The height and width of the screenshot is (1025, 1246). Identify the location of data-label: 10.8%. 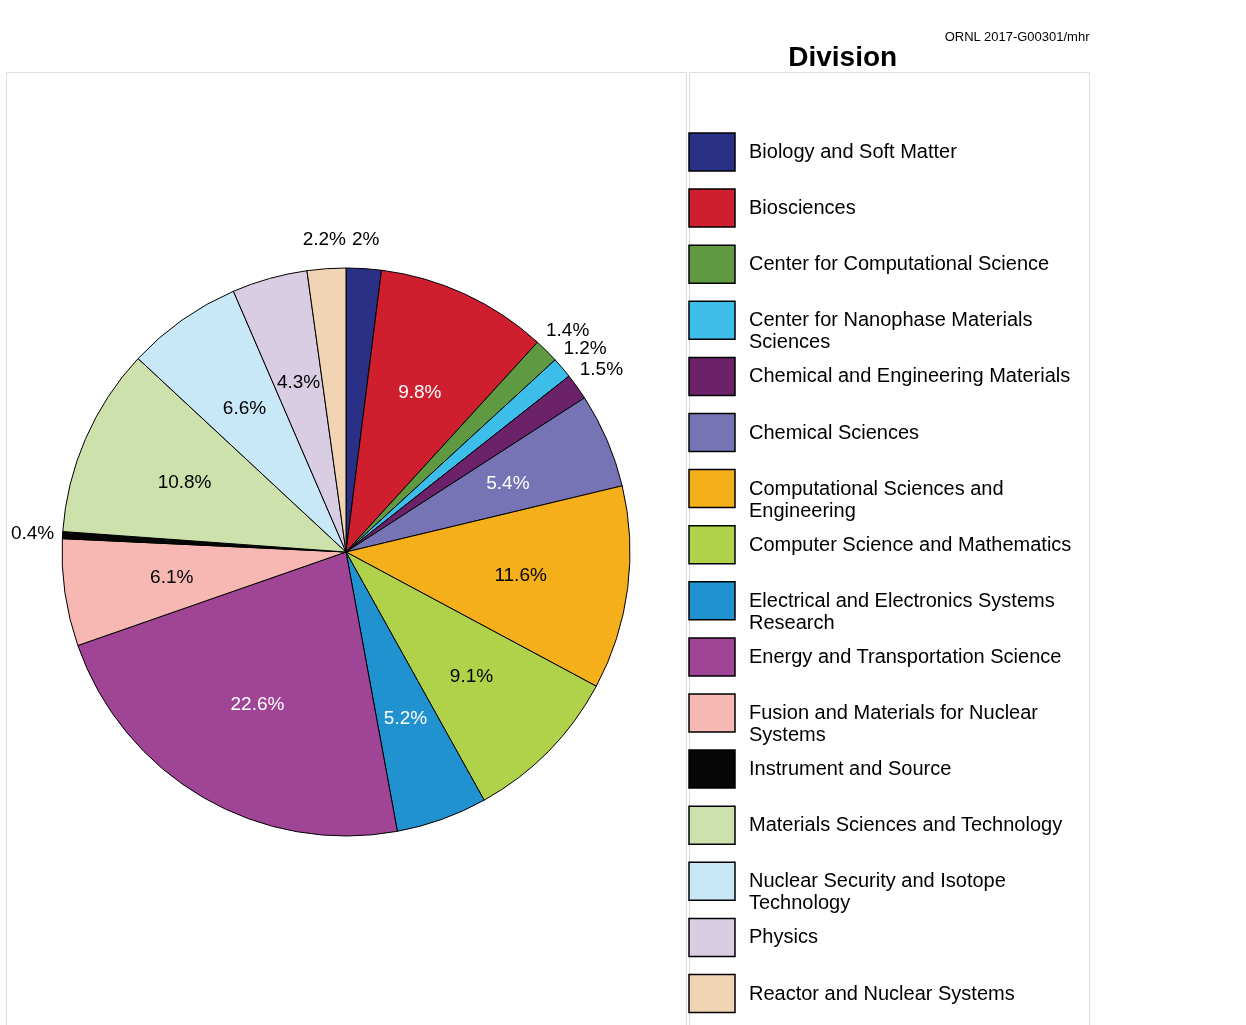
(184, 481).